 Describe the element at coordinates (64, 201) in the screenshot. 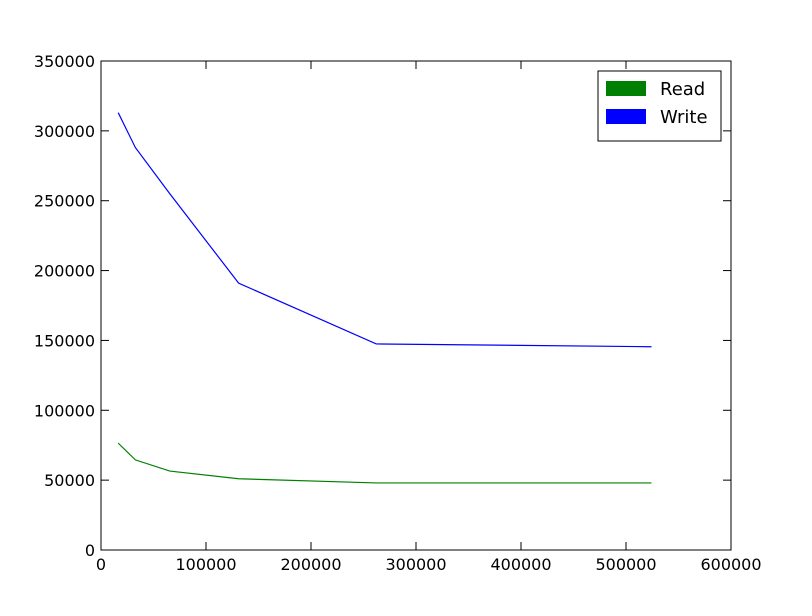

I see `y-tick-label: 250000` at that location.